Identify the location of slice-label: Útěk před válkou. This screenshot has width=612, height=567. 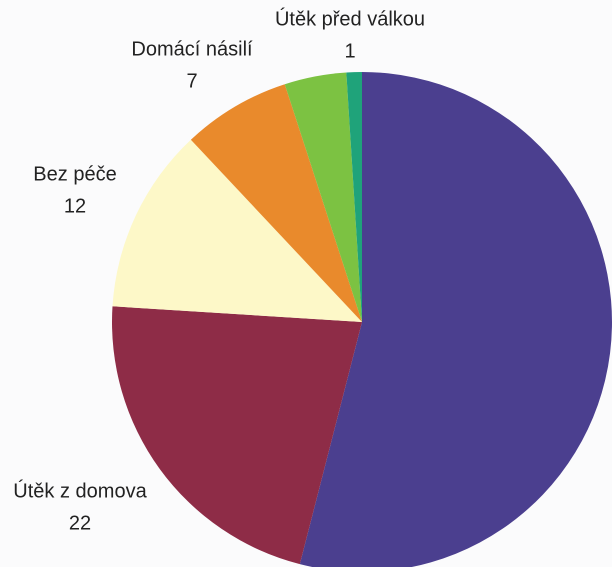
(350, 18).